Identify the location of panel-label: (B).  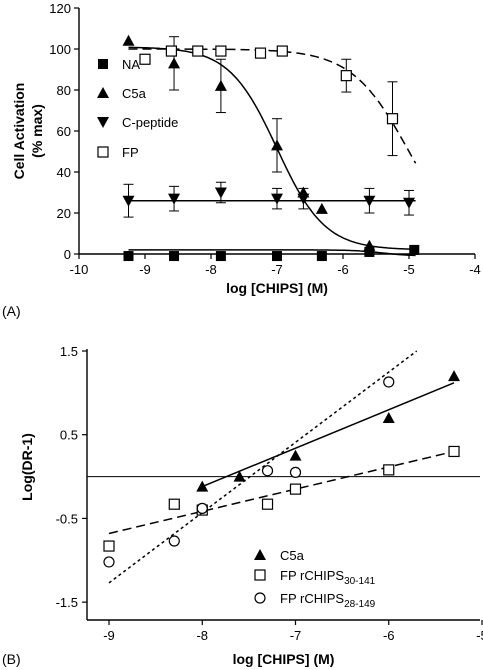
(11, 659).